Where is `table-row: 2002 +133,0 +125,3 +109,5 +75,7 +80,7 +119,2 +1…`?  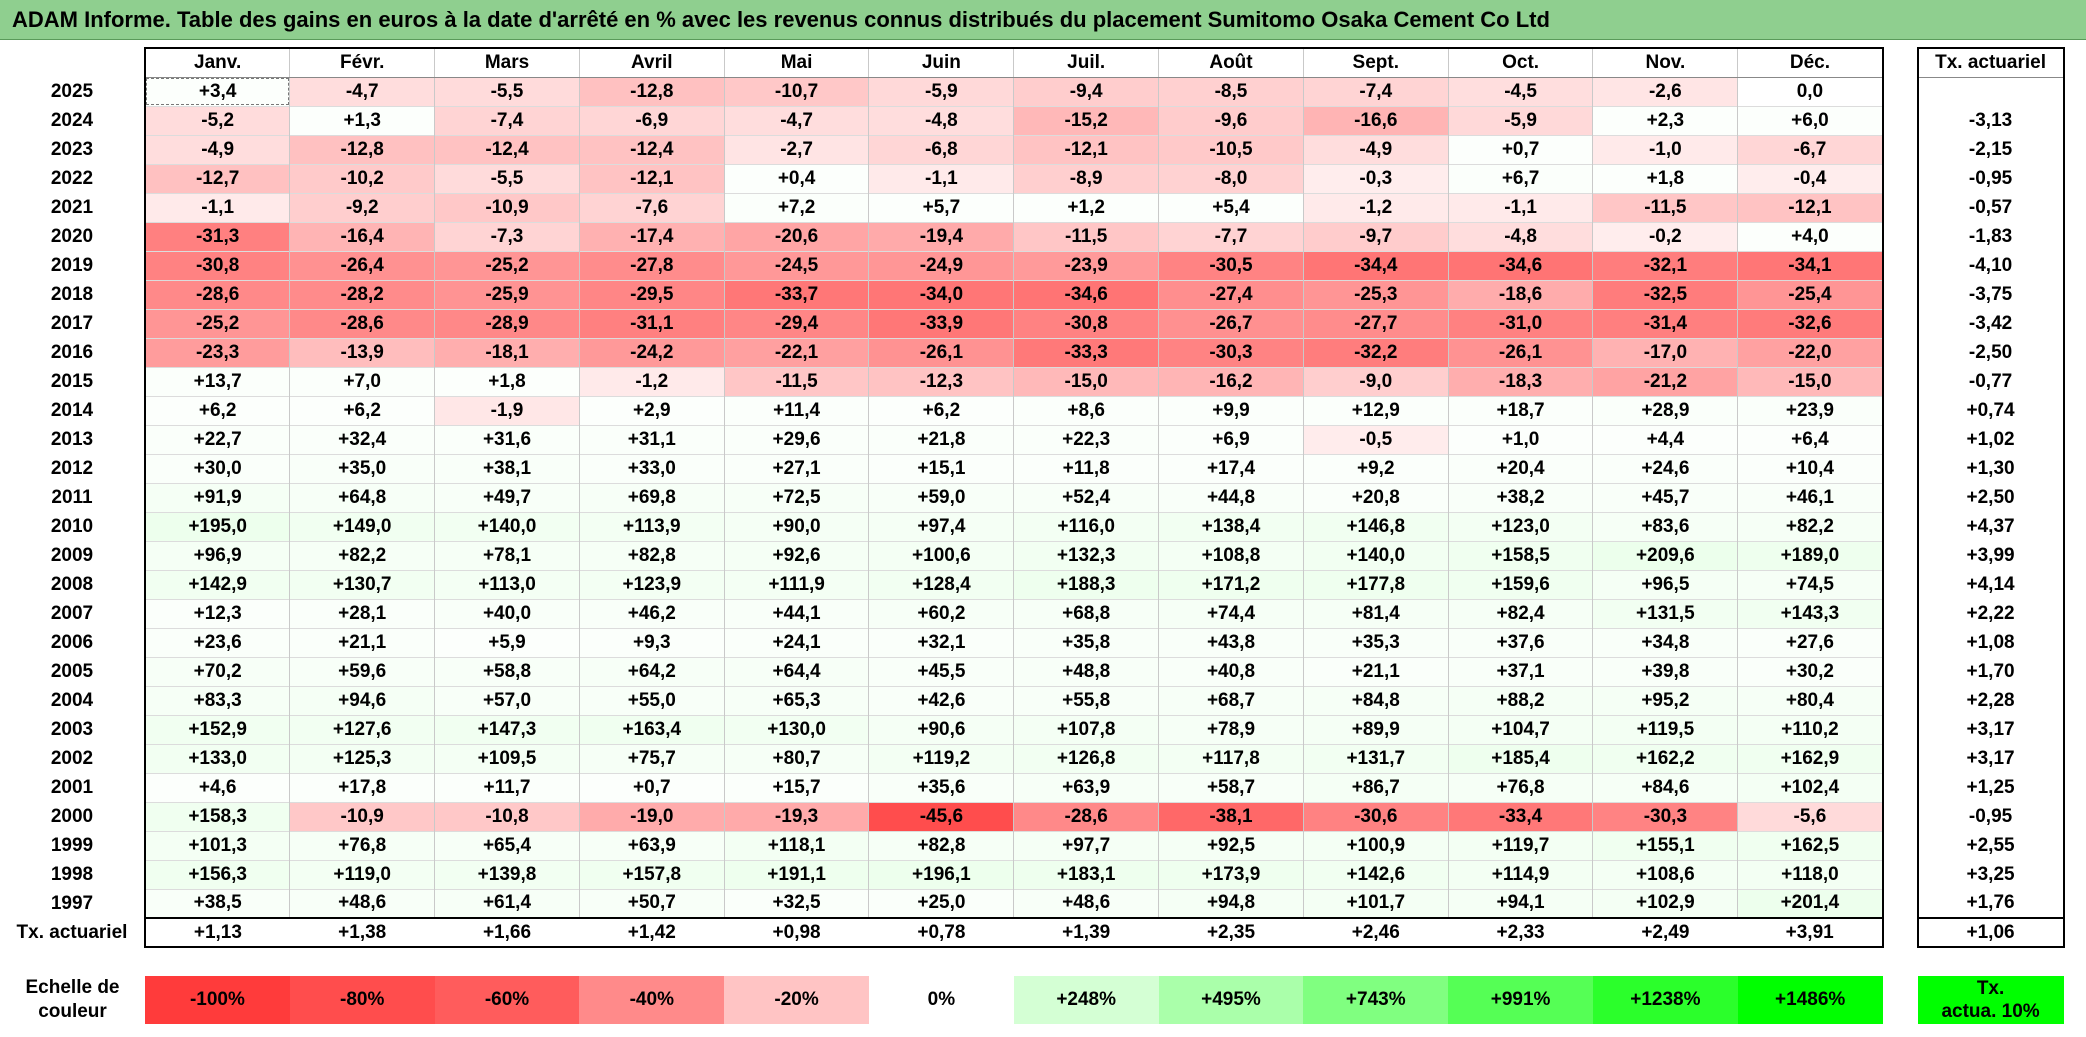
table-row: 2002 +133,0 +125,3 +109,5 +75,7 +80,7 +119,2 +1… is located at coordinates (1032, 758).